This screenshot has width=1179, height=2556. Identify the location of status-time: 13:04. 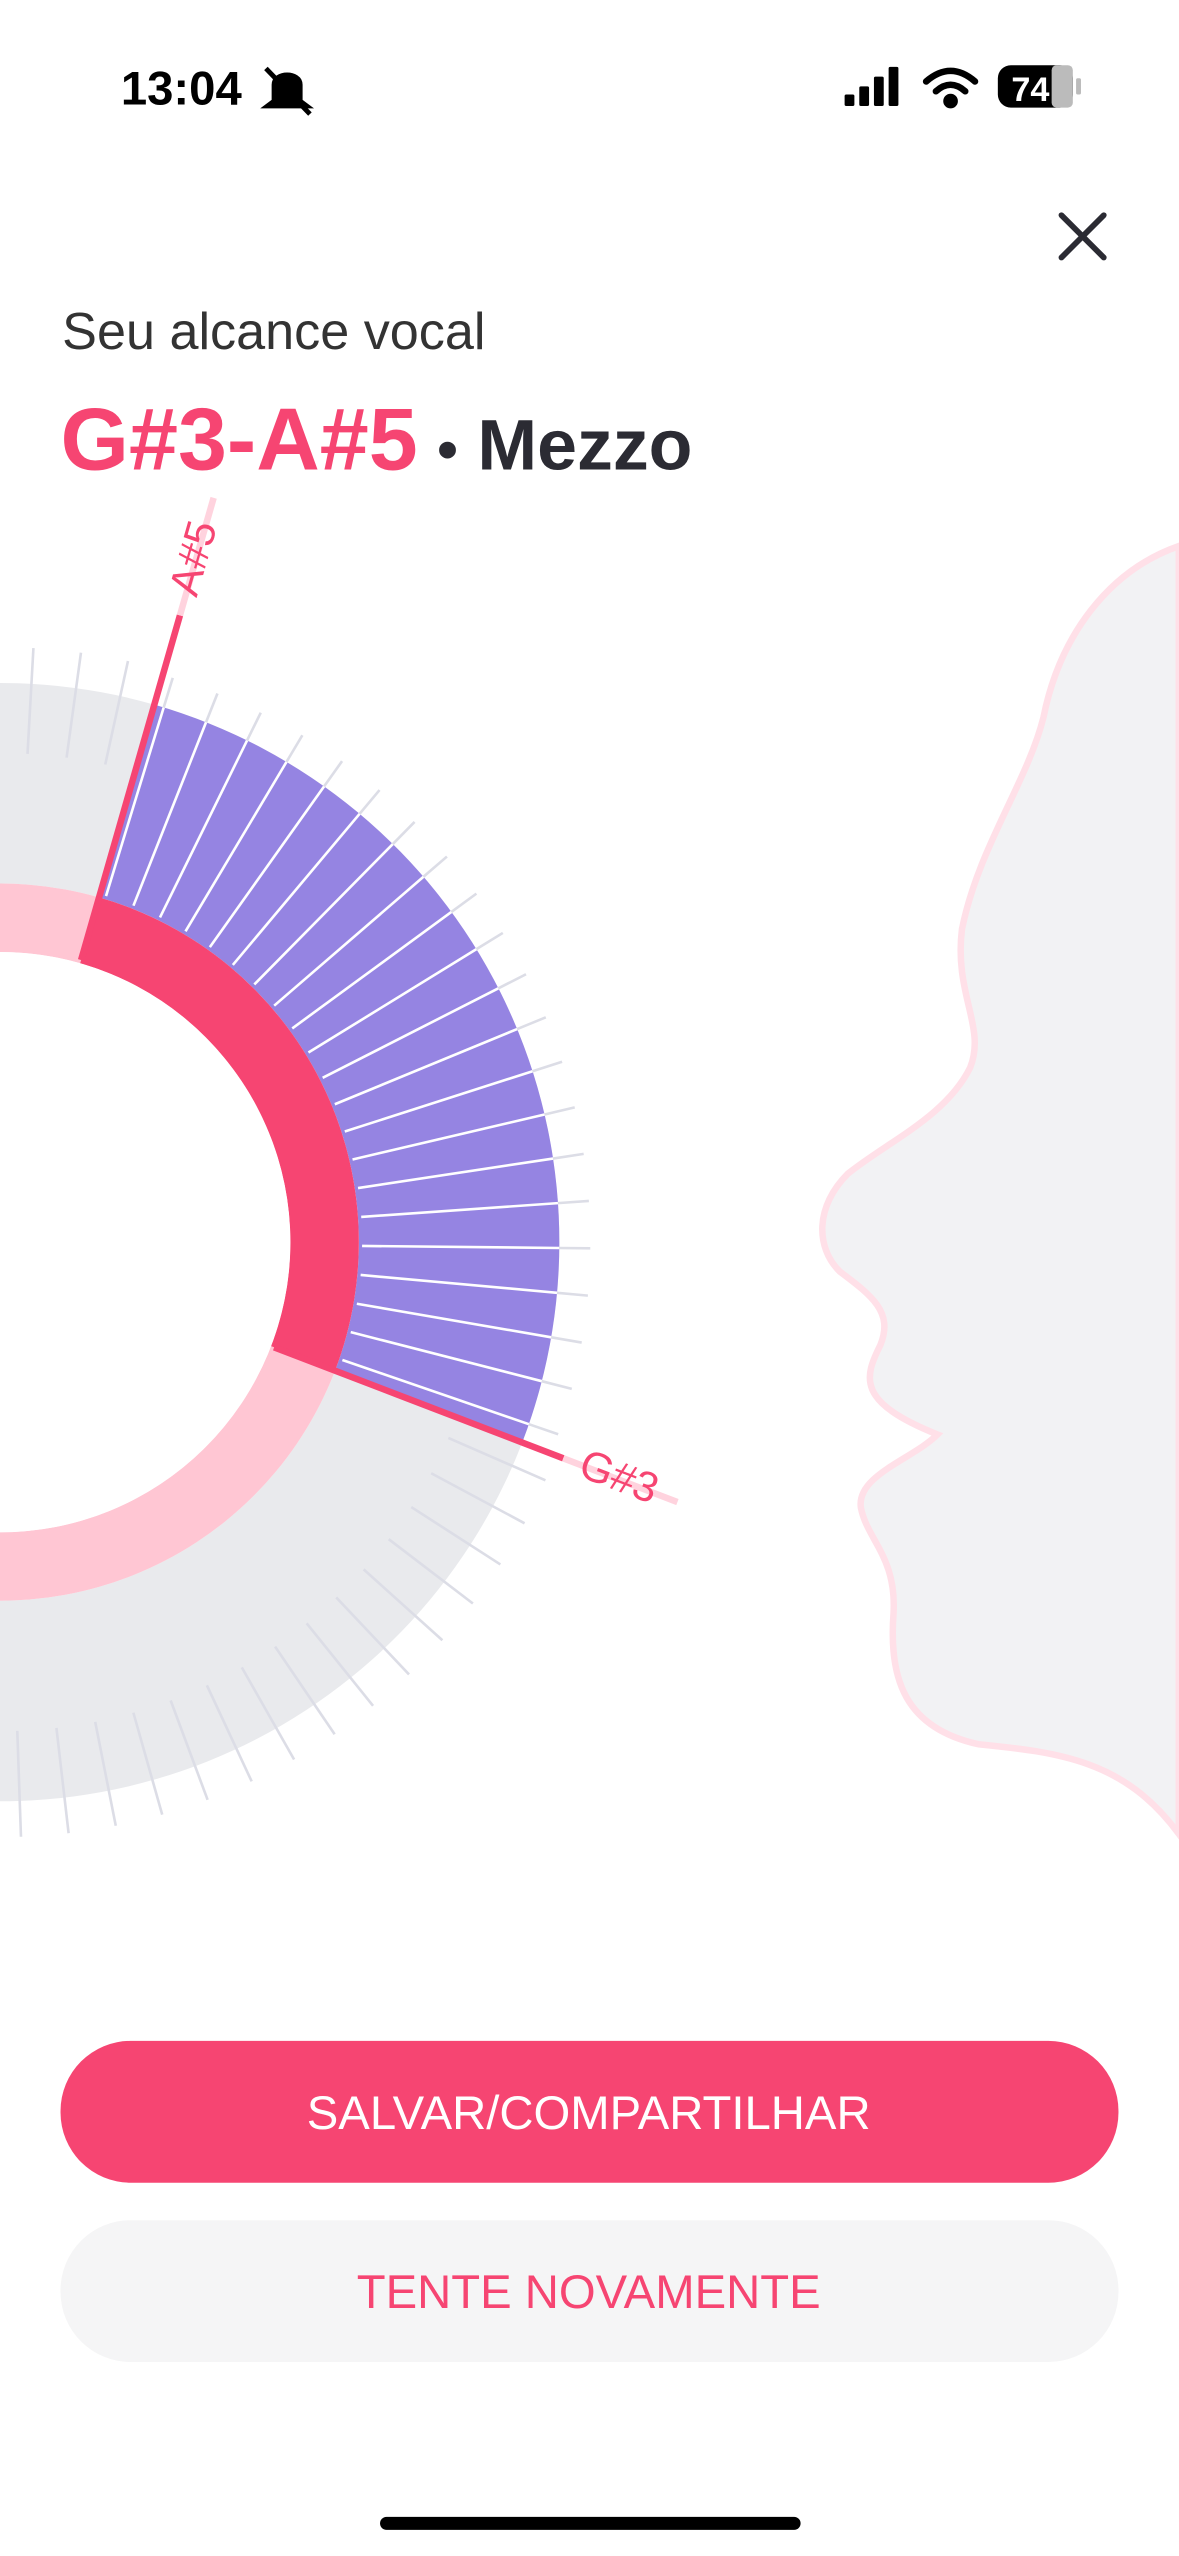
(182, 88).